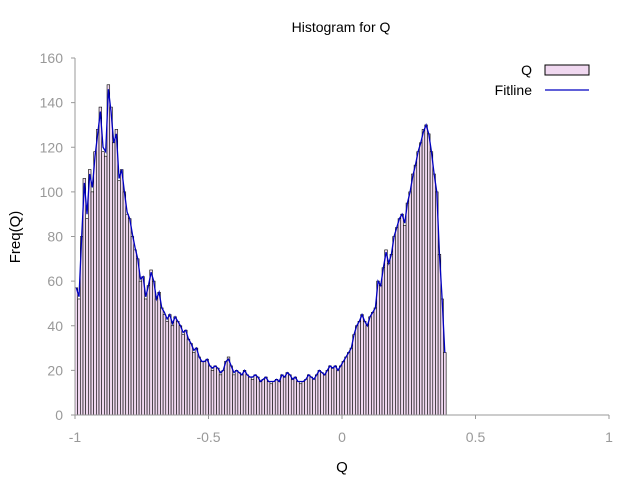 The image size is (640, 480). What do you see at coordinates (341, 27) in the screenshot?
I see `chart-title: Histogram for Q` at bounding box center [341, 27].